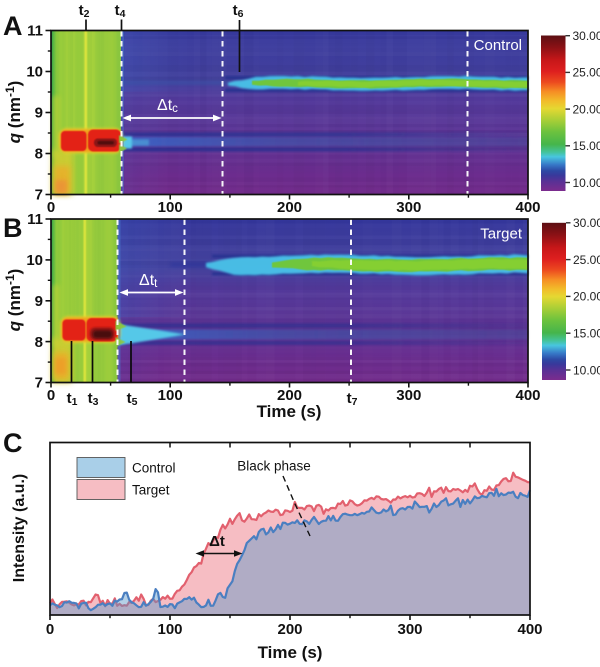 The height and width of the screenshot is (667, 600). I want to click on svg-text: t1, so click(72, 399).